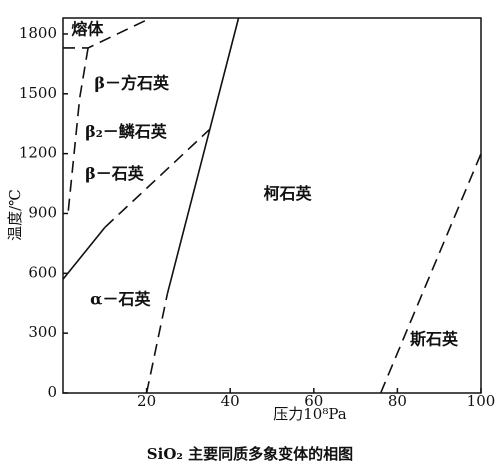 The height and width of the screenshot is (476, 500). What do you see at coordinates (132, 82) in the screenshot?
I see `region-label: β－方石英` at bounding box center [132, 82].